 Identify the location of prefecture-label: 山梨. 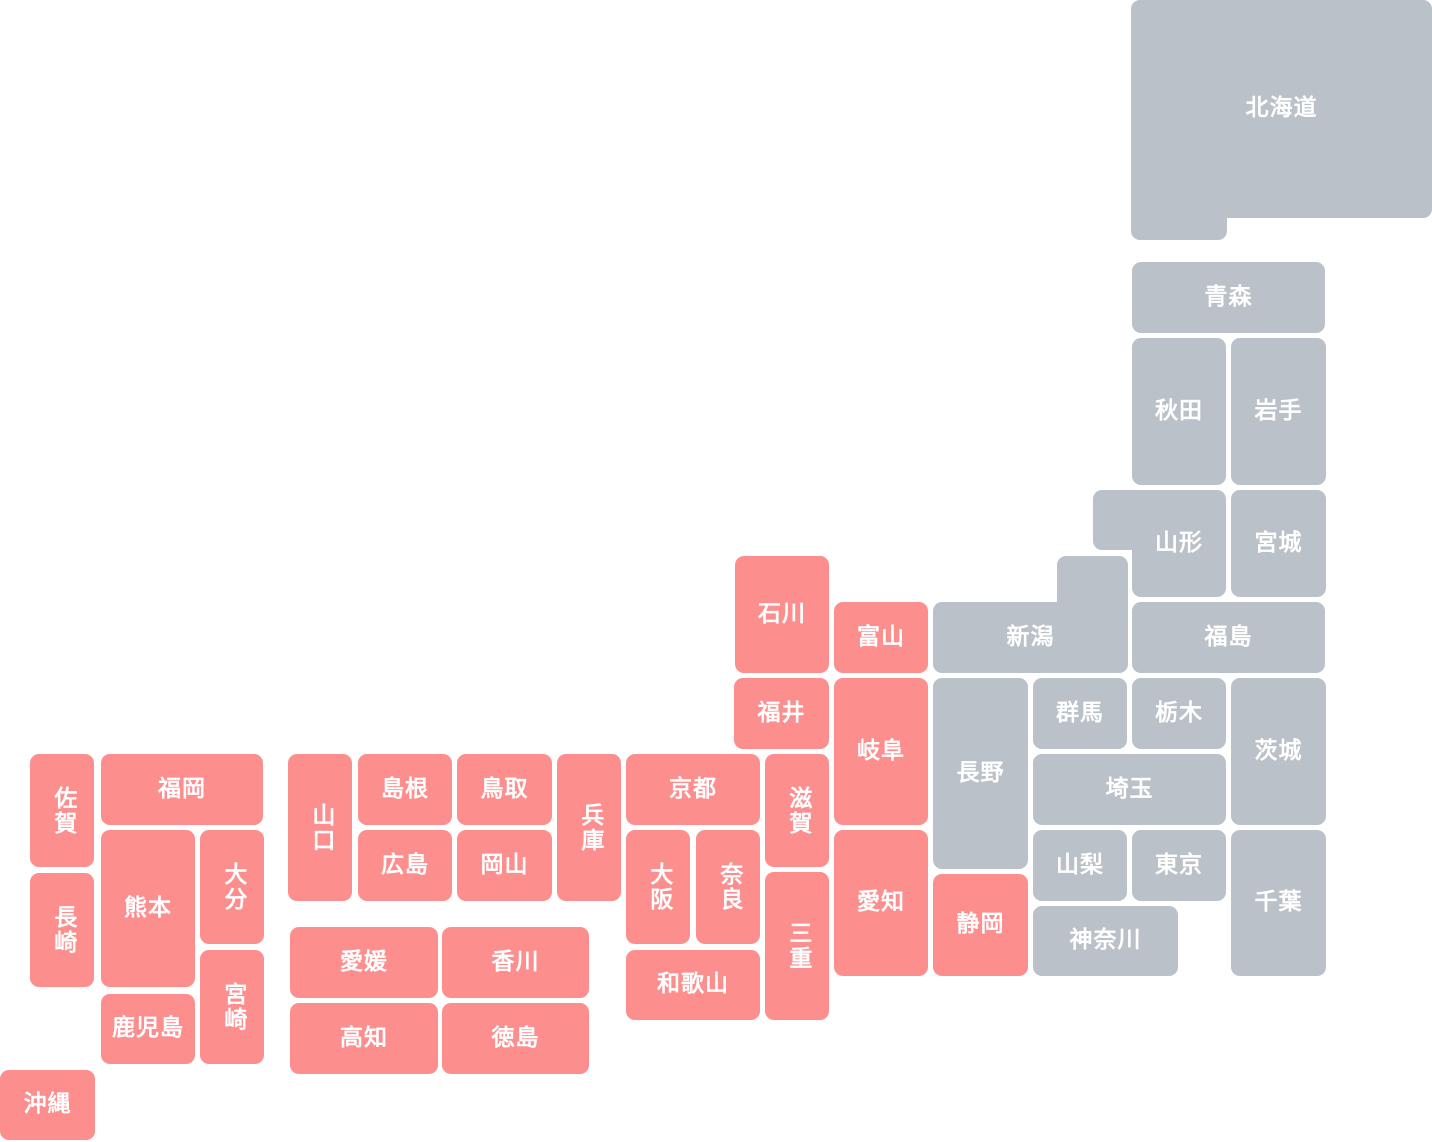
(1080, 864).